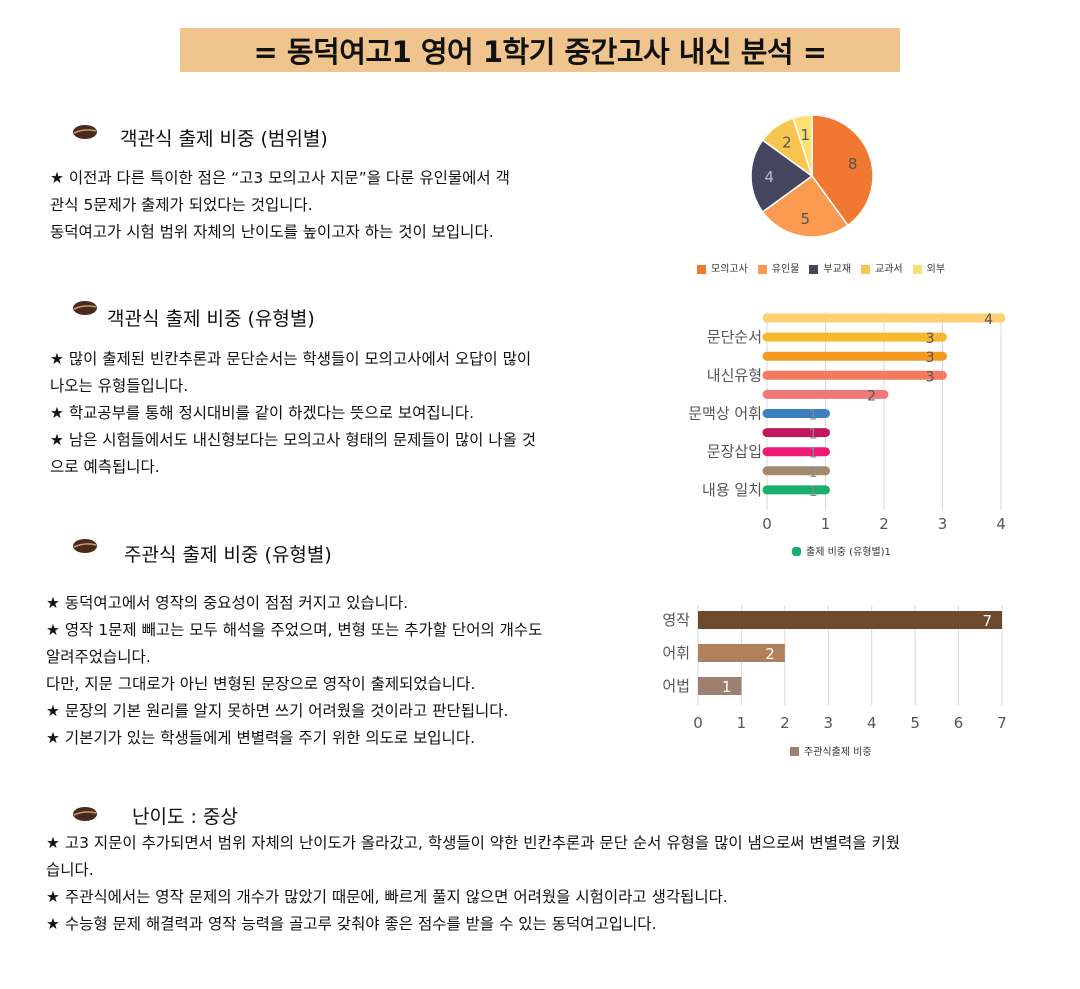  I want to click on category-label: 내용 일치, so click(732, 490).